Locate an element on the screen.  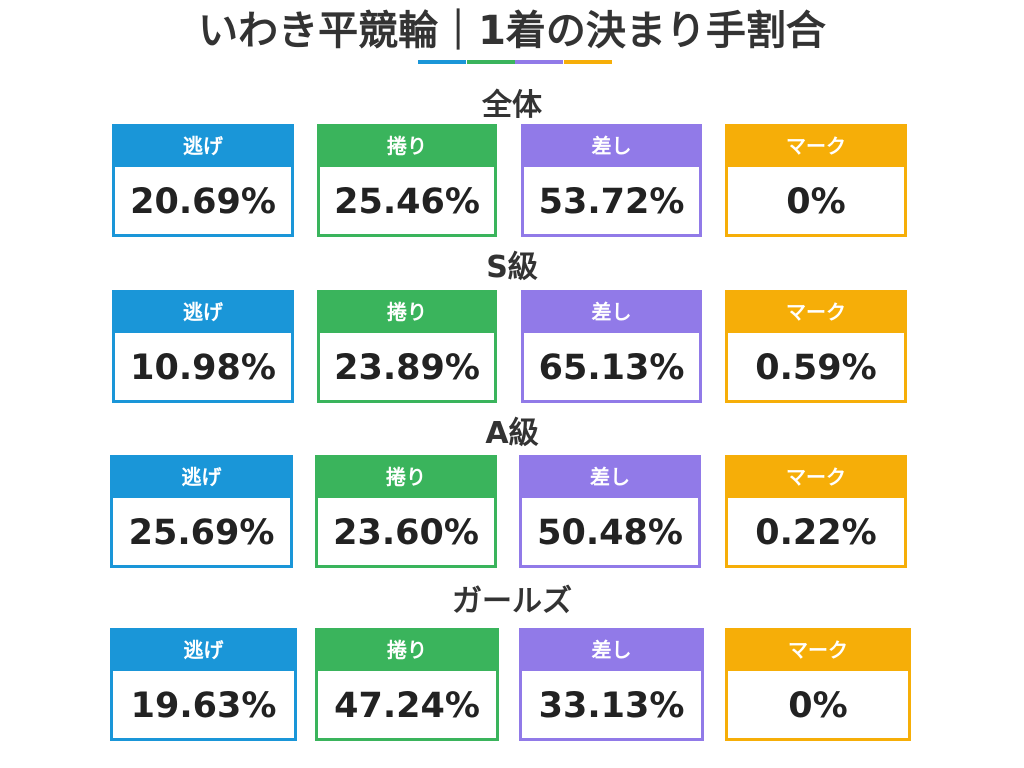
title-underline is located at coordinates (515, 62).